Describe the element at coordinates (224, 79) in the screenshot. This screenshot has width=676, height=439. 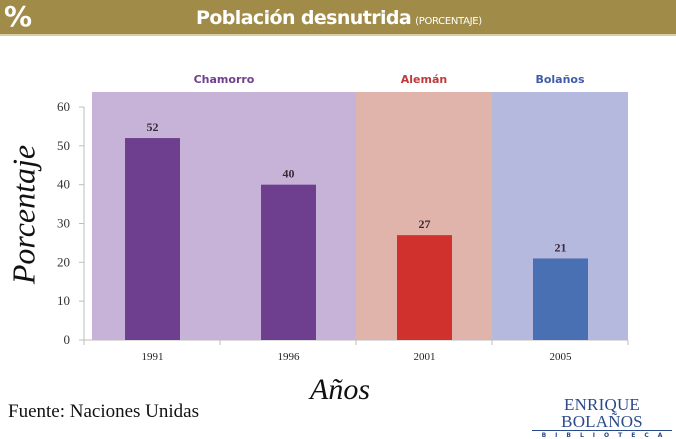
I see `band-label: Chamorro` at that location.